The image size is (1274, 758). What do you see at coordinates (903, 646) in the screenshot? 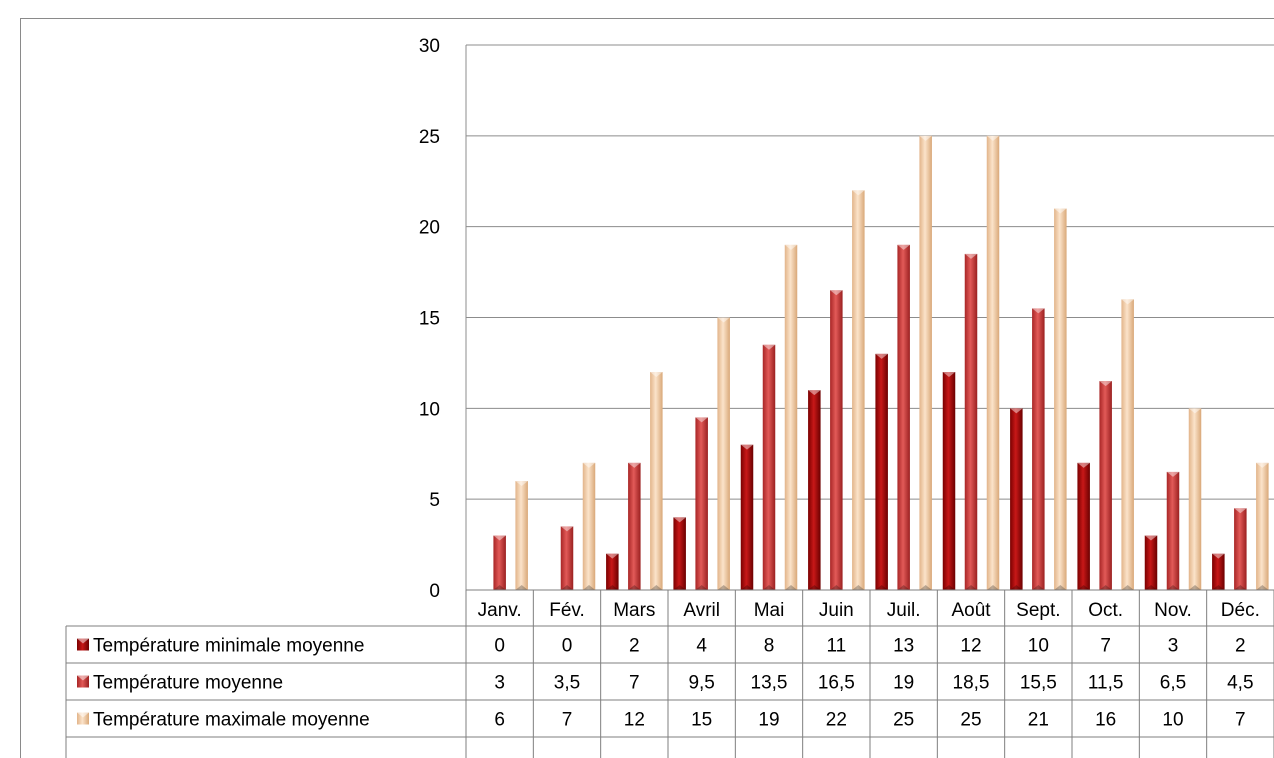
I see `data-cell: 13` at bounding box center [903, 646].